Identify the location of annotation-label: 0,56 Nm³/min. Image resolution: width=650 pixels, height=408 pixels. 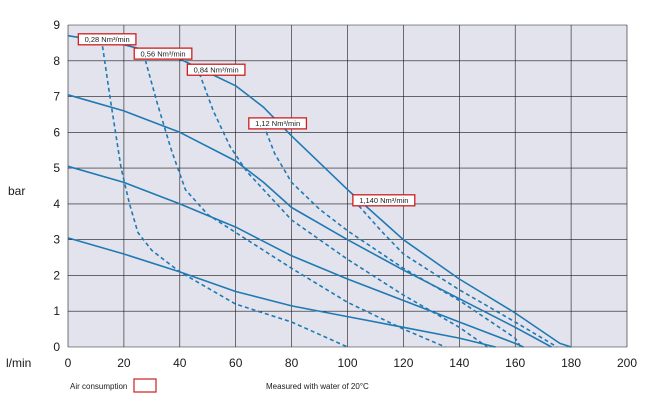
(163, 53).